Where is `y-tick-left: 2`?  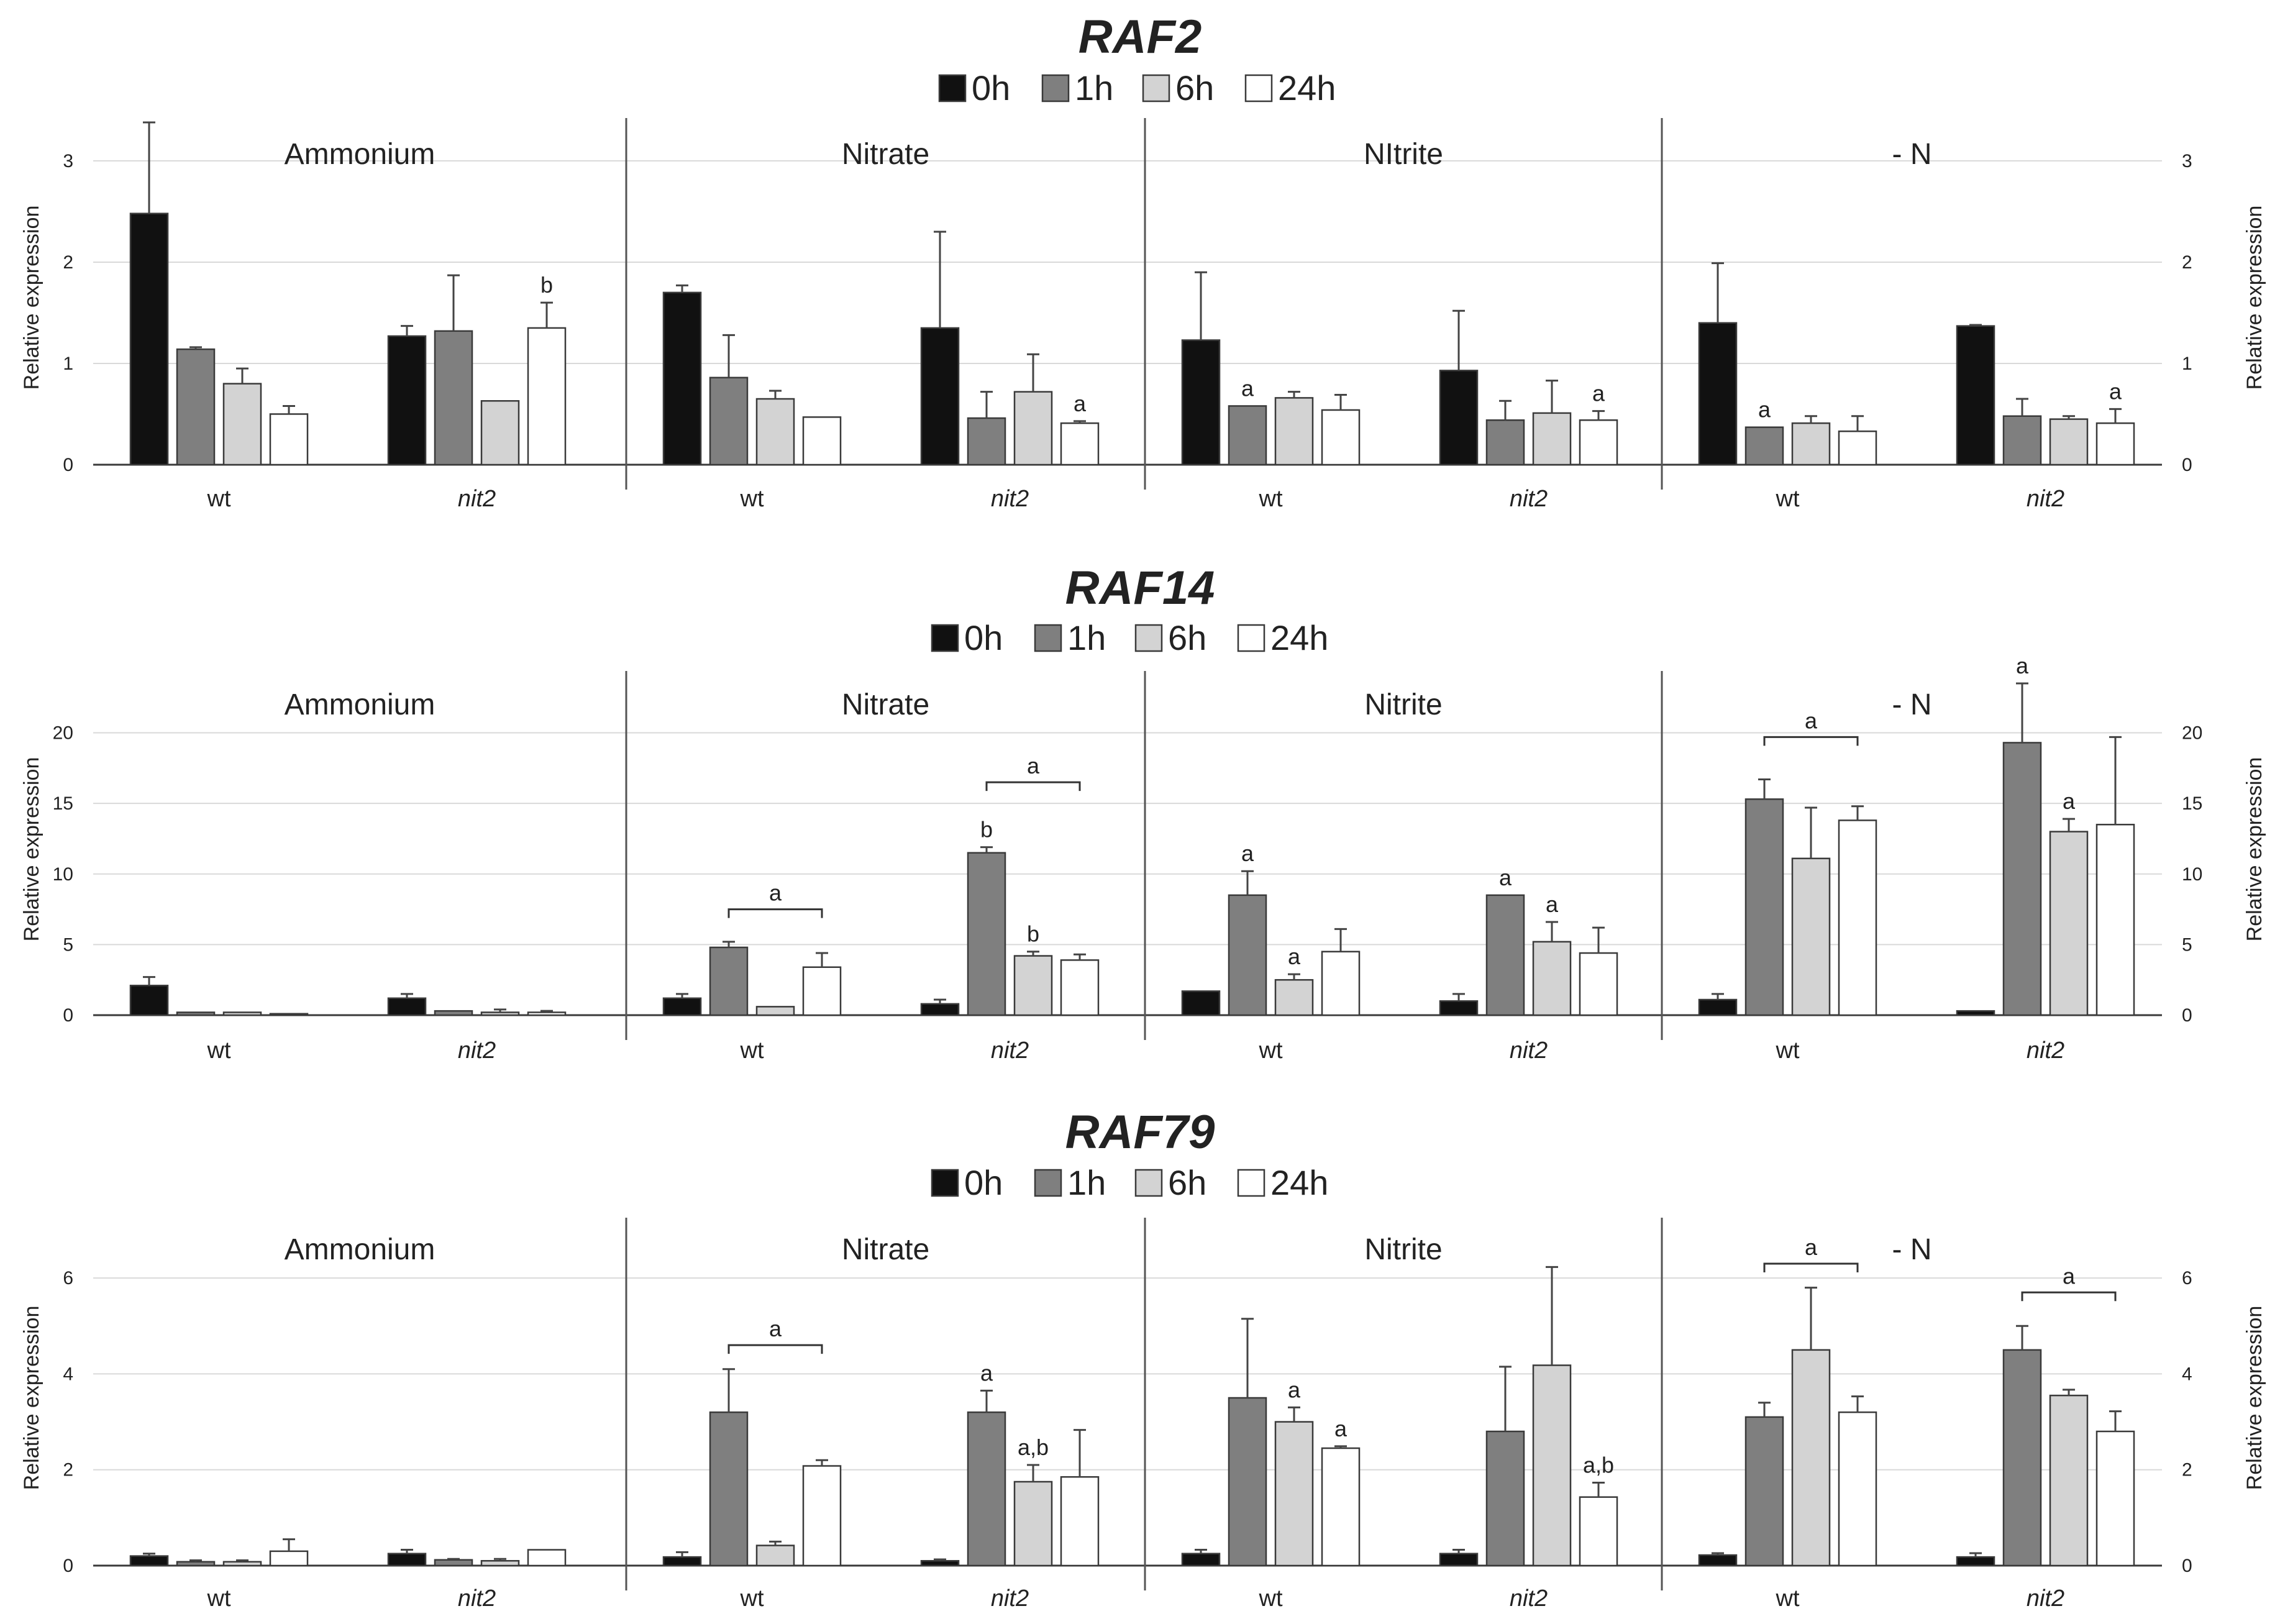
y-tick-left: 2 is located at coordinates (68, 262).